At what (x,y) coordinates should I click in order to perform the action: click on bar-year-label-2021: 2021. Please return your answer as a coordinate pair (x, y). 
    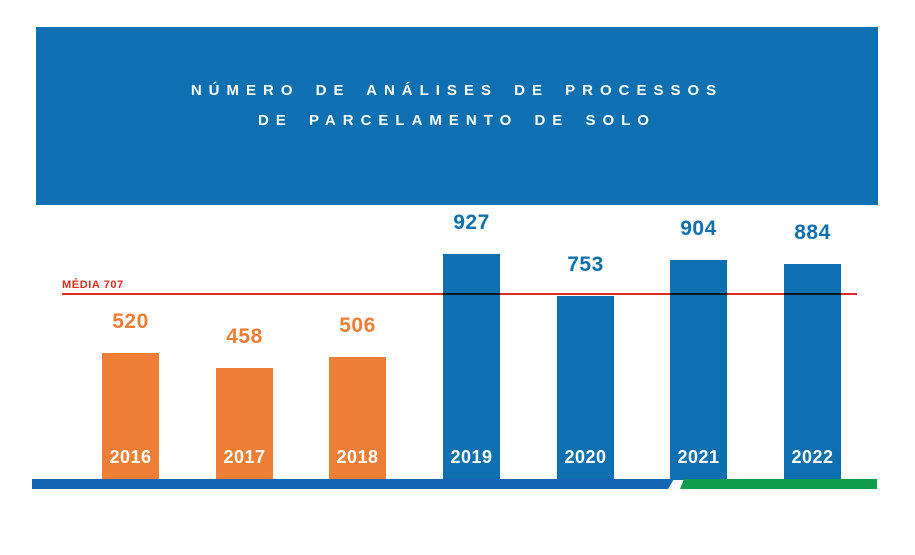
    Looking at the image, I should click on (698, 457).